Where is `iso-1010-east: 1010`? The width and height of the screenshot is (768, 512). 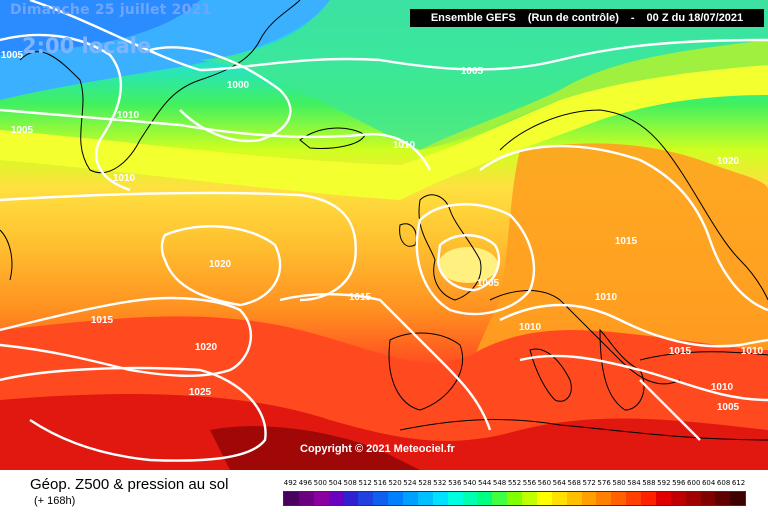 iso-1010-east: 1010 is located at coordinates (752, 351).